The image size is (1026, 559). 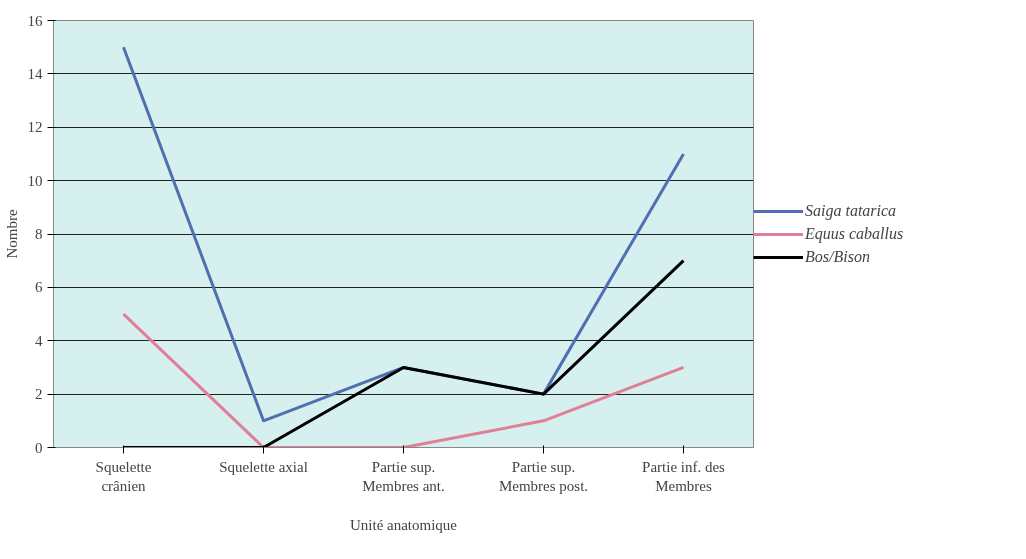 What do you see at coordinates (403, 524) in the screenshot?
I see `x-axis-title: Unité anatomique` at bounding box center [403, 524].